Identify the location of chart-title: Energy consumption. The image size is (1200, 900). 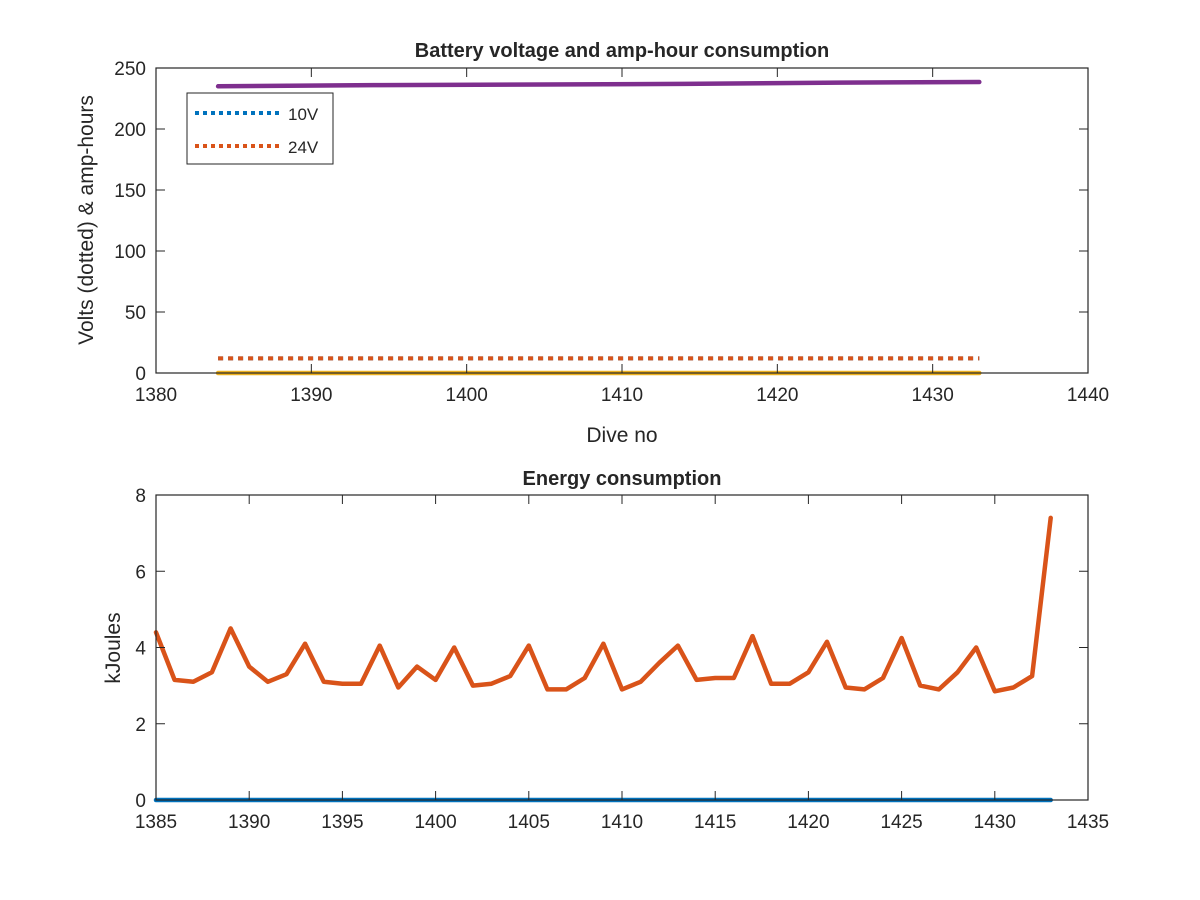
(622, 479).